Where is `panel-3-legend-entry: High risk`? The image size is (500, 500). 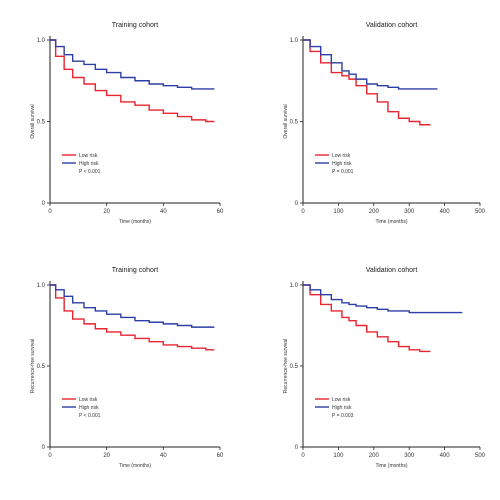
panel-3-legend-entry: High risk is located at coordinates (89, 408).